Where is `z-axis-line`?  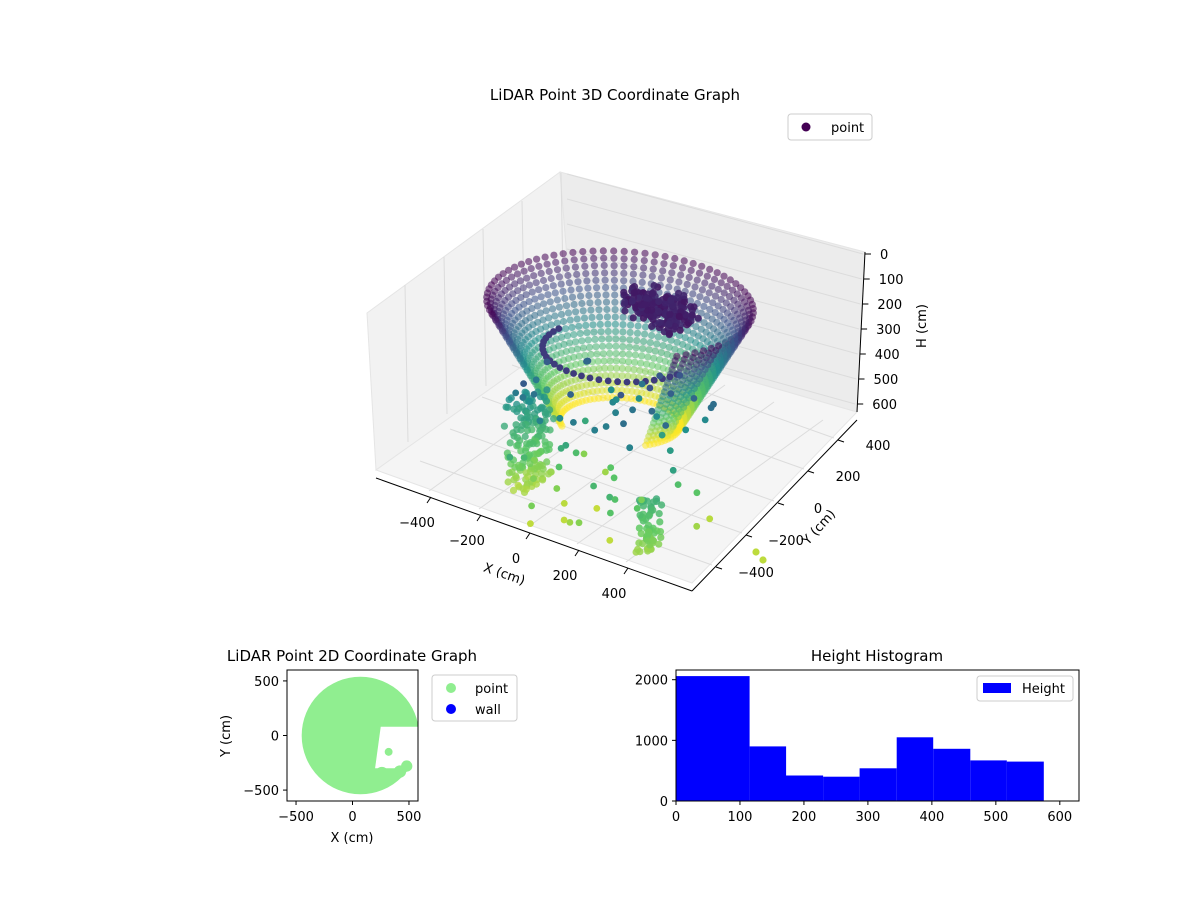 z-axis-line is located at coordinates (861, 332).